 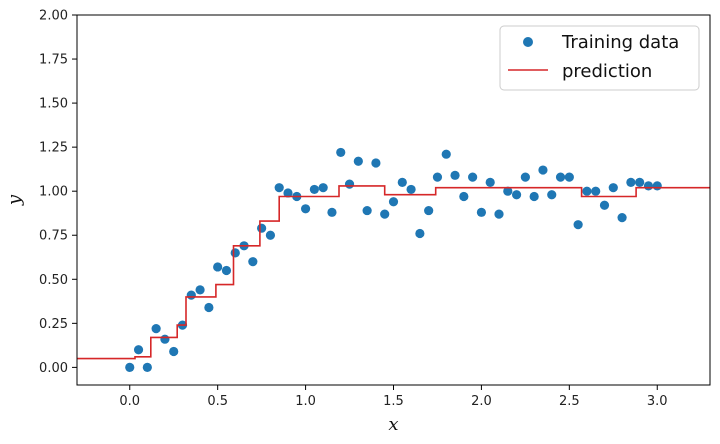 I want to click on x-axis: 0.0 0.5 1.0 1.5 2.0 2.5 3.0, so click(x=393, y=397).